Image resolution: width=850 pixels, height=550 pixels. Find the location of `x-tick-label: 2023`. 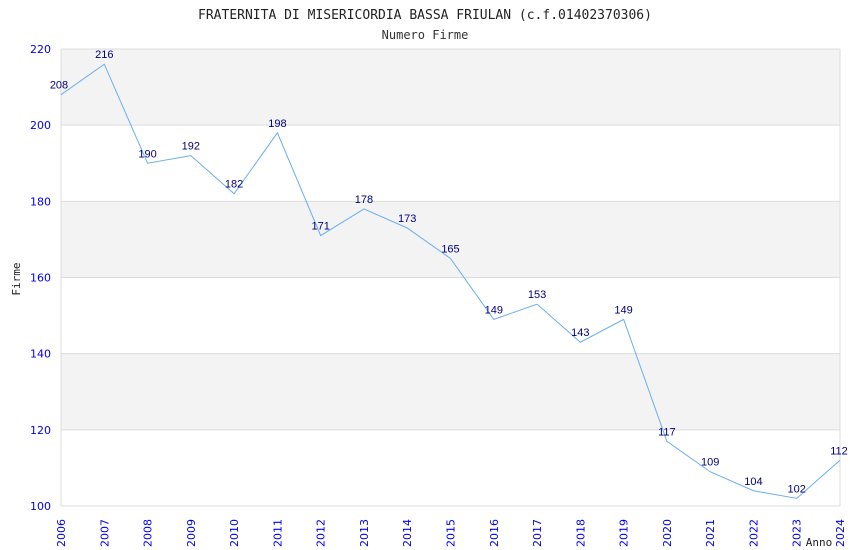

x-tick-label: 2023 is located at coordinates (797, 533).